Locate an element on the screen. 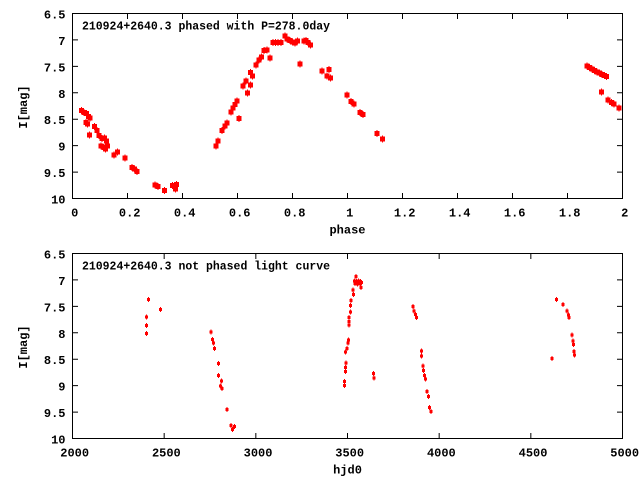 The width and height of the screenshot is (640, 480). svg-text: 2000 is located at coordinates (74, 454).